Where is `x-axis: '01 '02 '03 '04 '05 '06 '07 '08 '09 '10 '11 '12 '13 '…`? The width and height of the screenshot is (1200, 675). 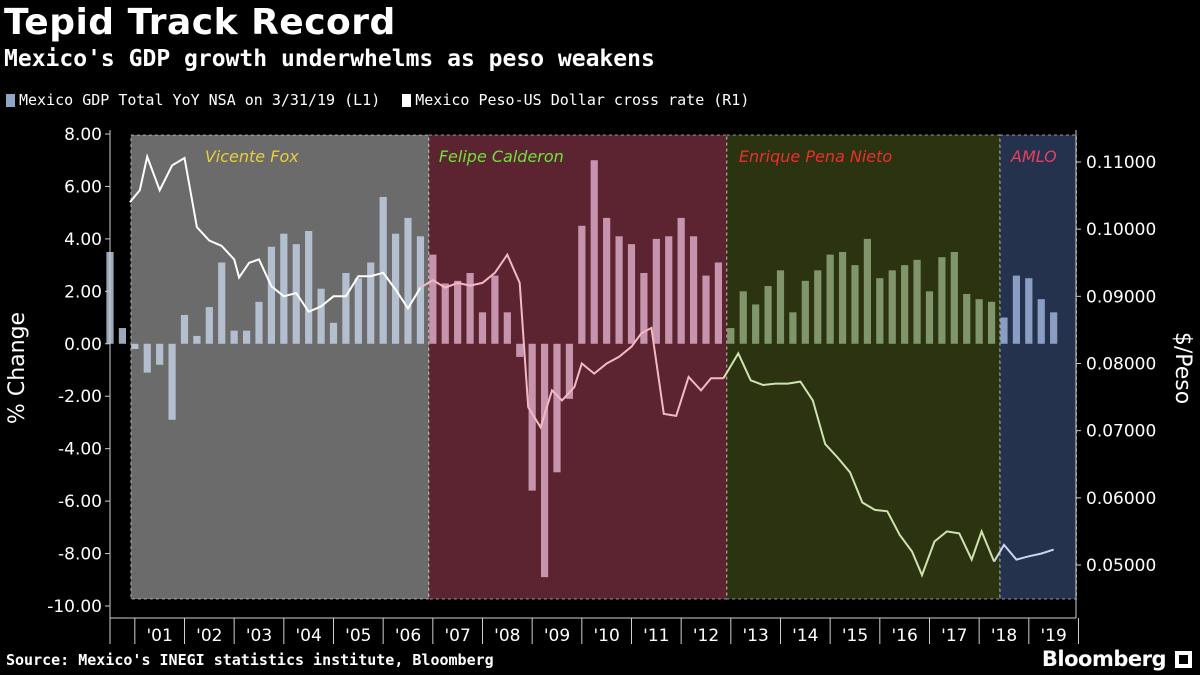
x-axis: '01 '02 '03 '04 '05 '06 '07 '08 '09 '10 '11 '12 '13 '… is located at coordinates (594, 631).